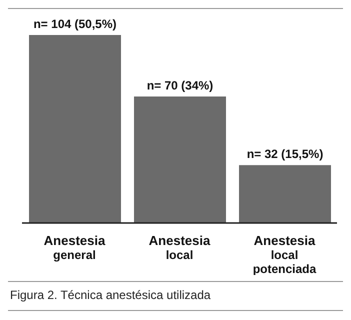  Describe the element at coordinates (75, 24) in the screenshot. I see `data-label: n= 104 (50,5%)` at that location.